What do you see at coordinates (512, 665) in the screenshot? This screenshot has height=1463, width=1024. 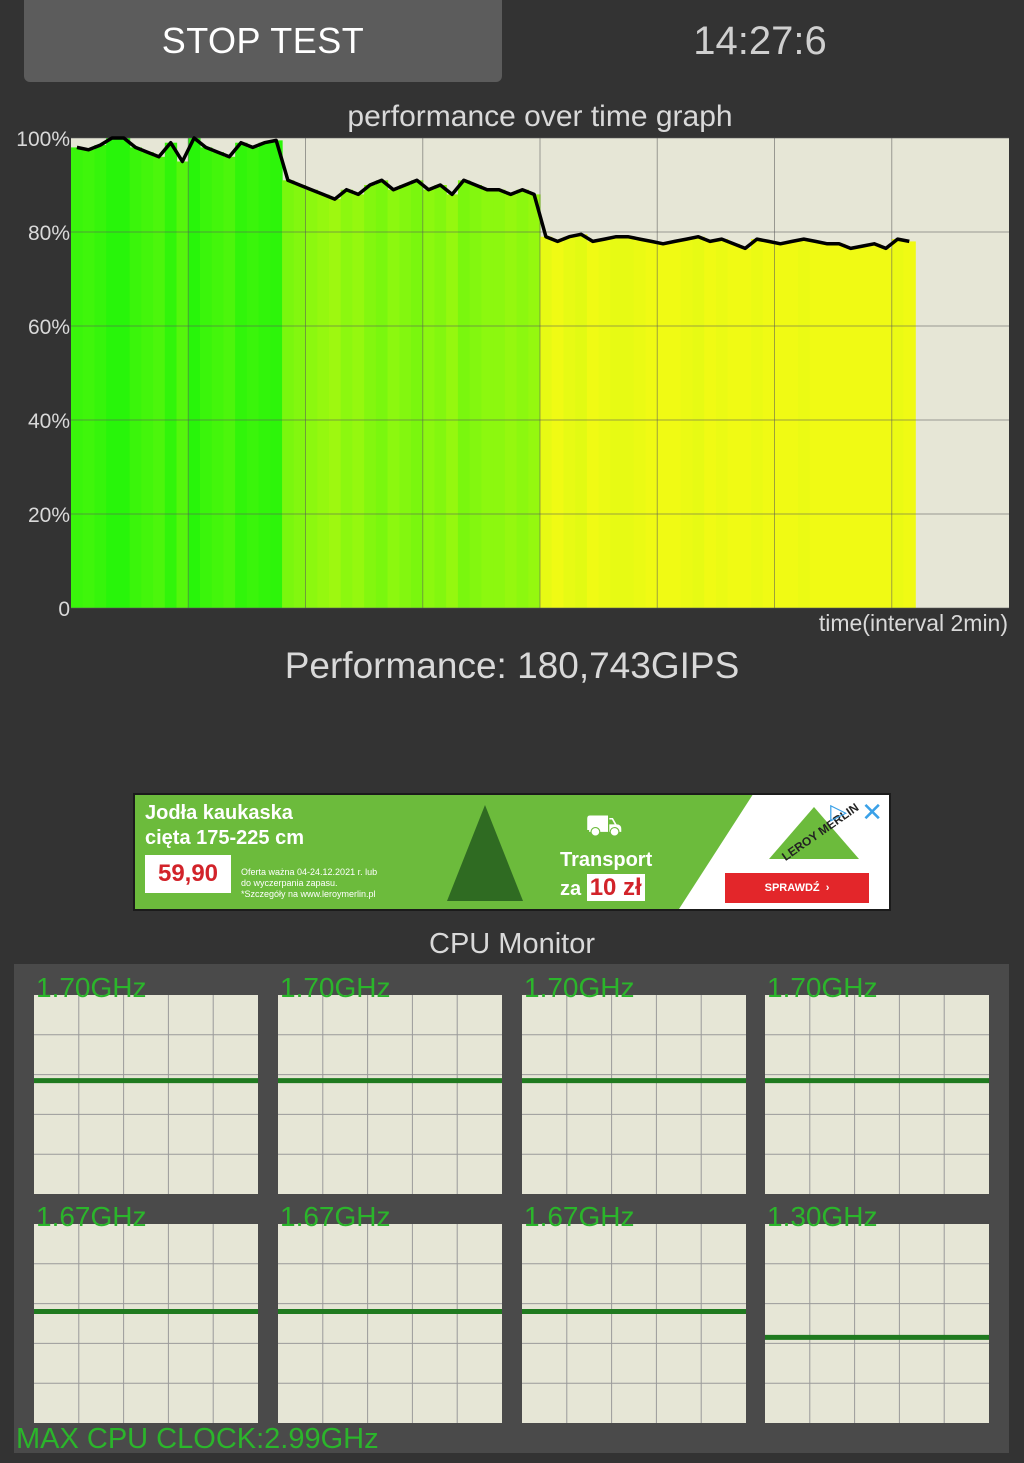 I see `performance-value: Performance: 180,743GIPS` at bounding box center [512, 665].